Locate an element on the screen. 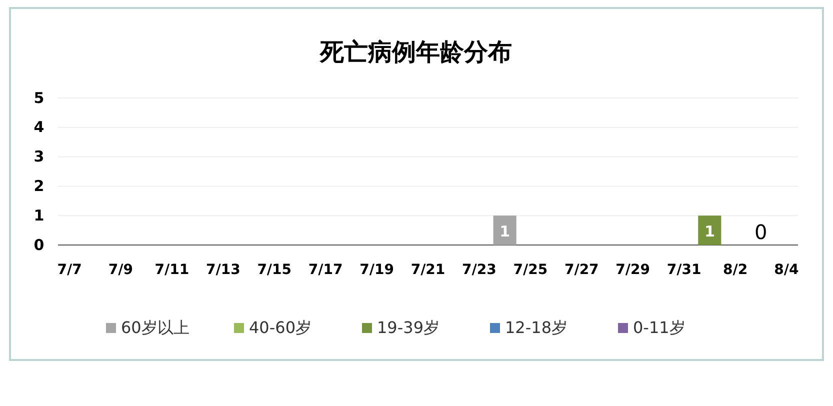 This screenshot has height=406, width=833. legend-label: 40-60岁 is located at coordinates (280, 327).